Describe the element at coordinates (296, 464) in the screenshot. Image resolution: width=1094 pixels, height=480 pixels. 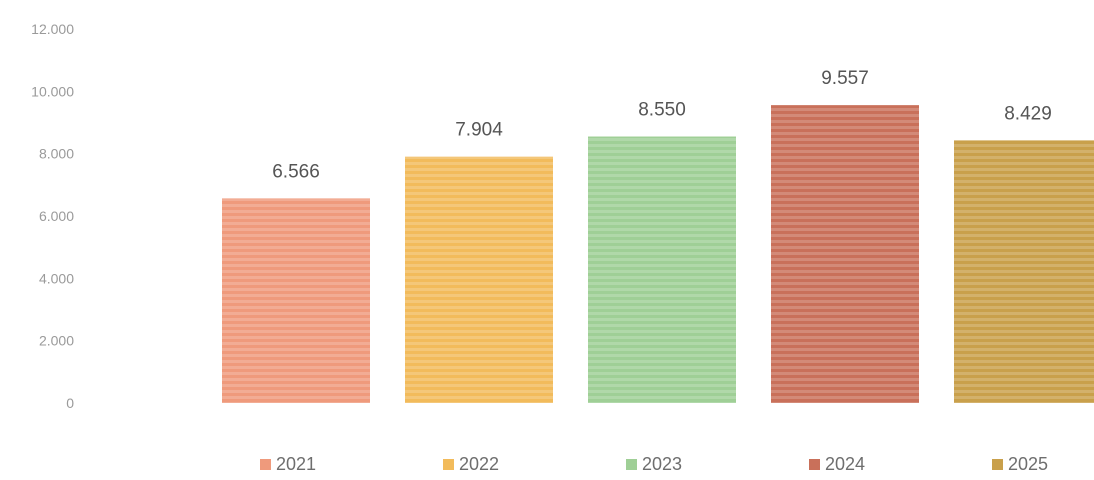
I see `legend-label: 2021` at that location.